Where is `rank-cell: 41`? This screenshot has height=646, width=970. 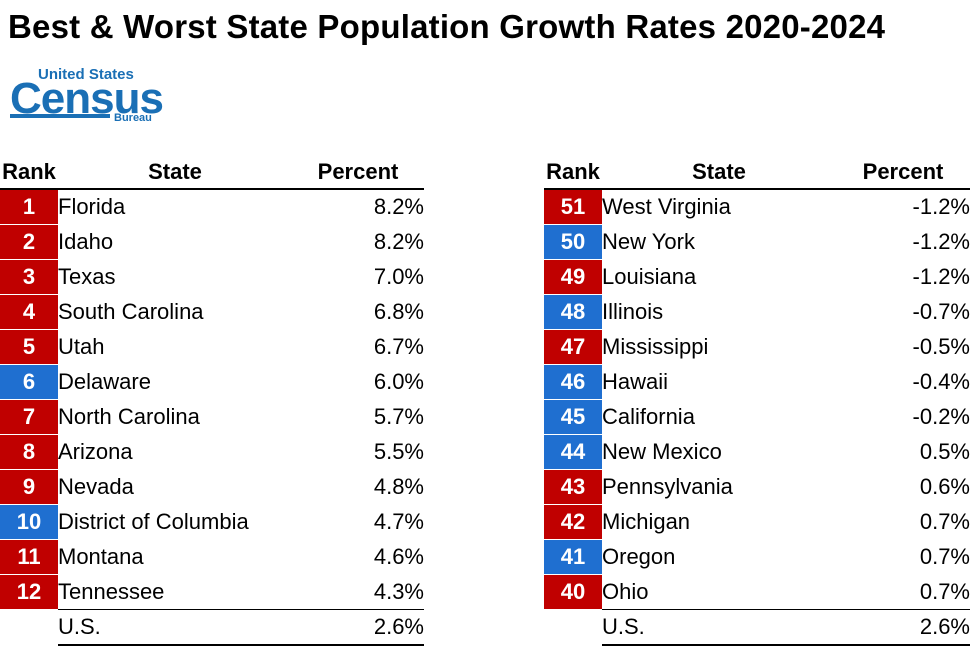
rank-cell: 41 is located at coordinates (573, 557).